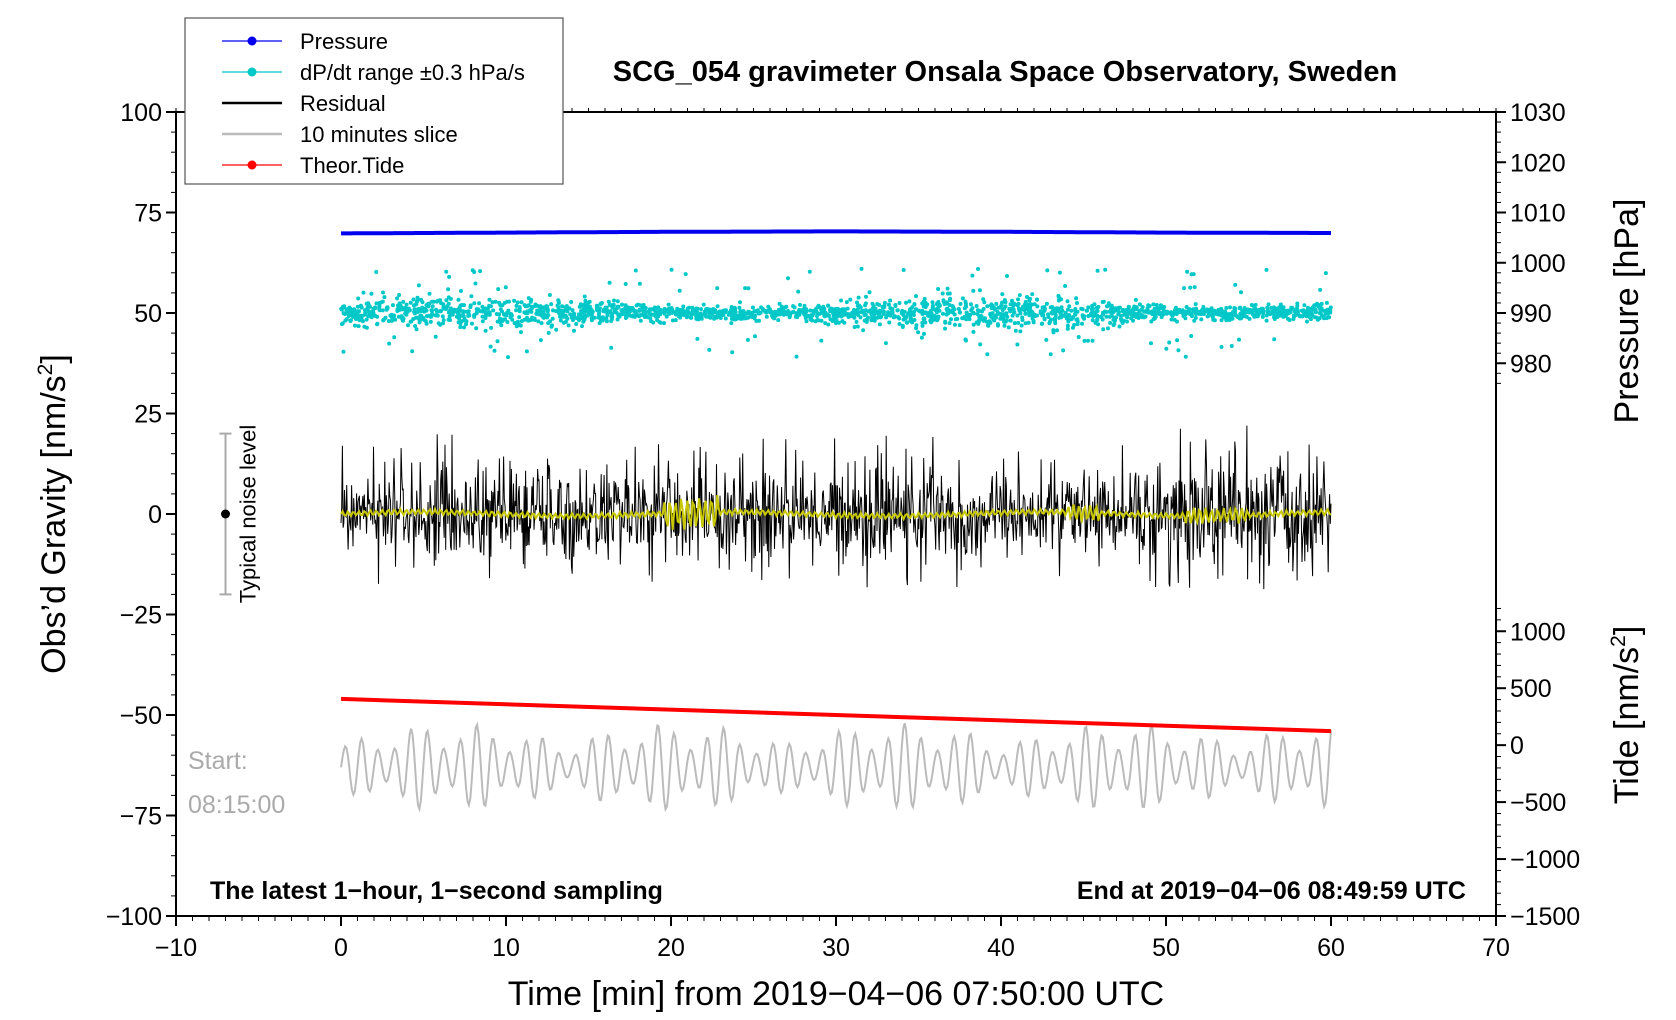 The width and height of the screenshot is (1676, 1020). I want to click on legend-label: dP/dt range ±0.3 hPa/s, so click(412, 72).